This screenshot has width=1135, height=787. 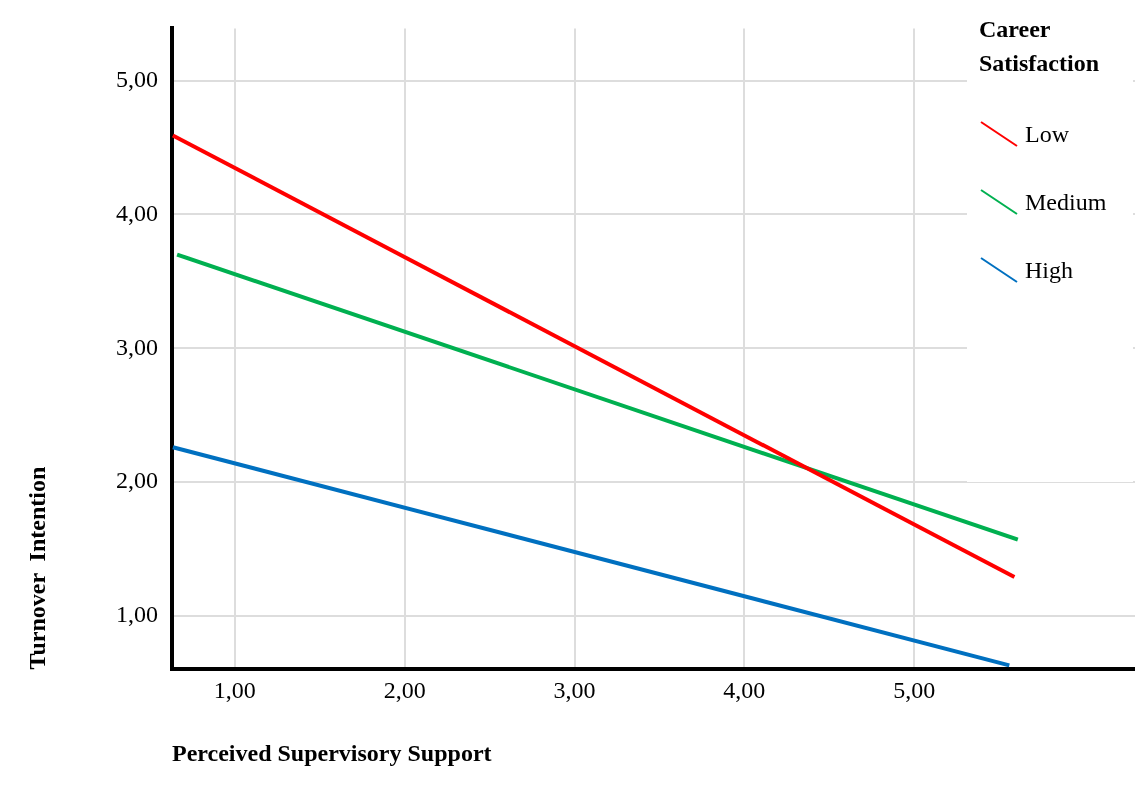 I want to click on y-tick-label: 2,00, so click(x=137, y=480).